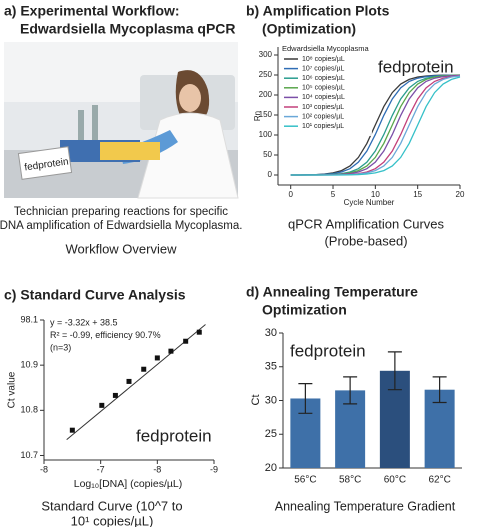  I want to click on y-tick-label: 10.9, so click(29, 365).